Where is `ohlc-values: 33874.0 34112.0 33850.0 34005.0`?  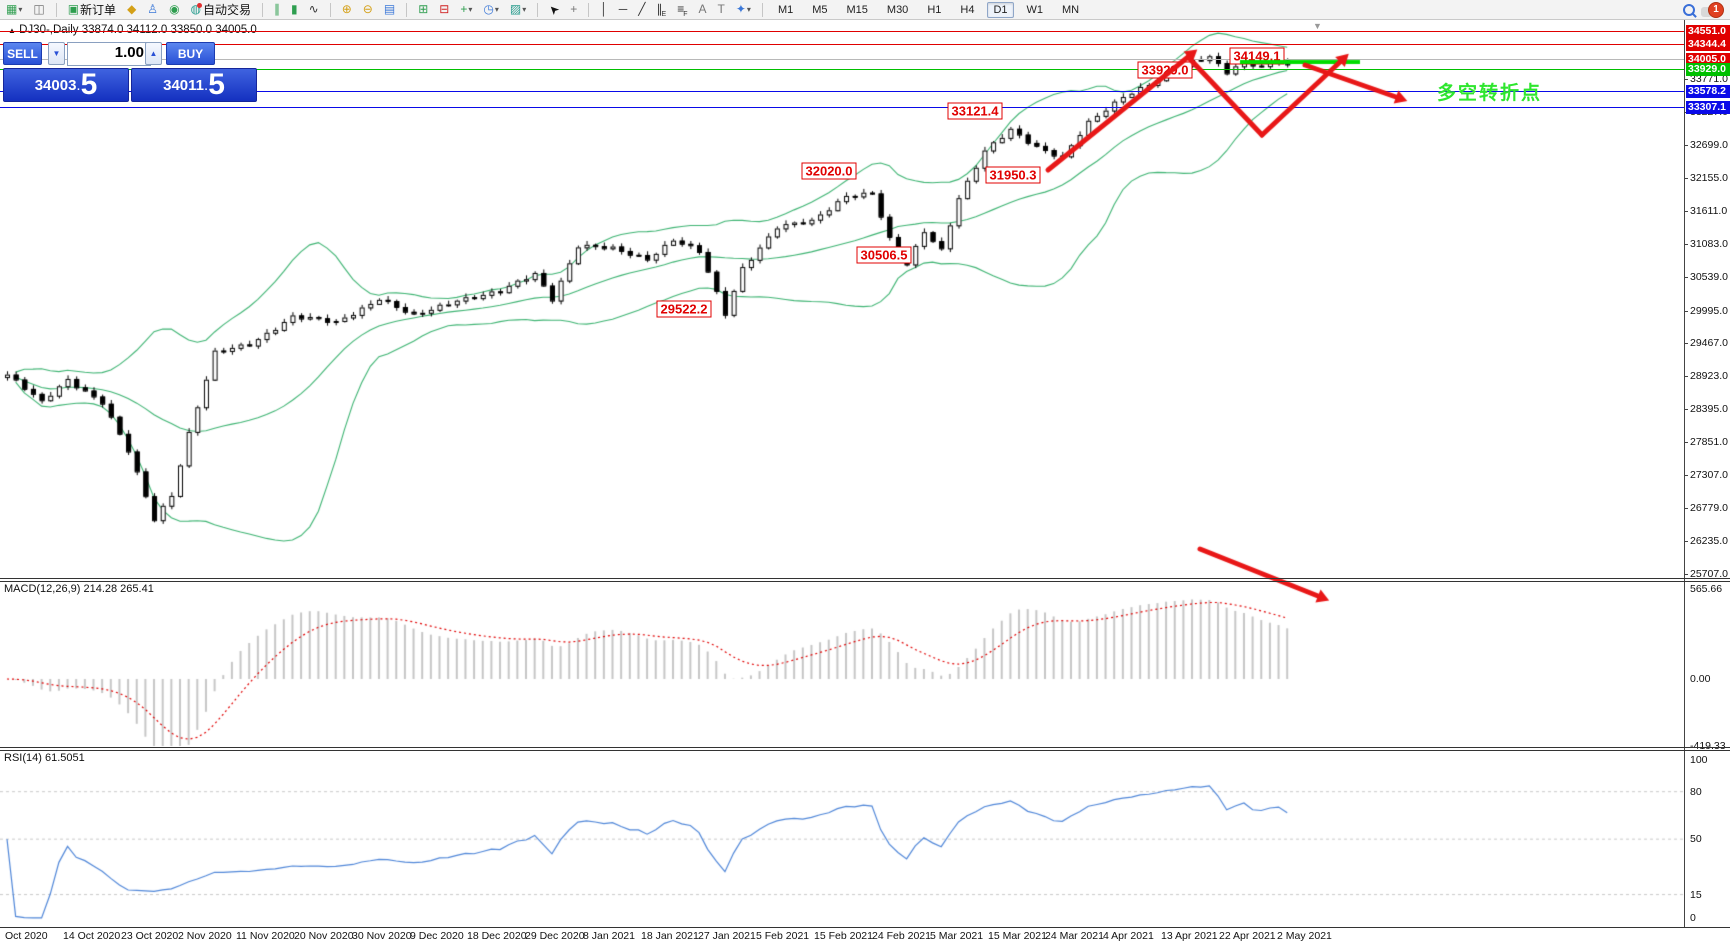
ohlc-values: 33874.0 34112.0 33850.0 34005.0 is located at coordinates (169, 30).